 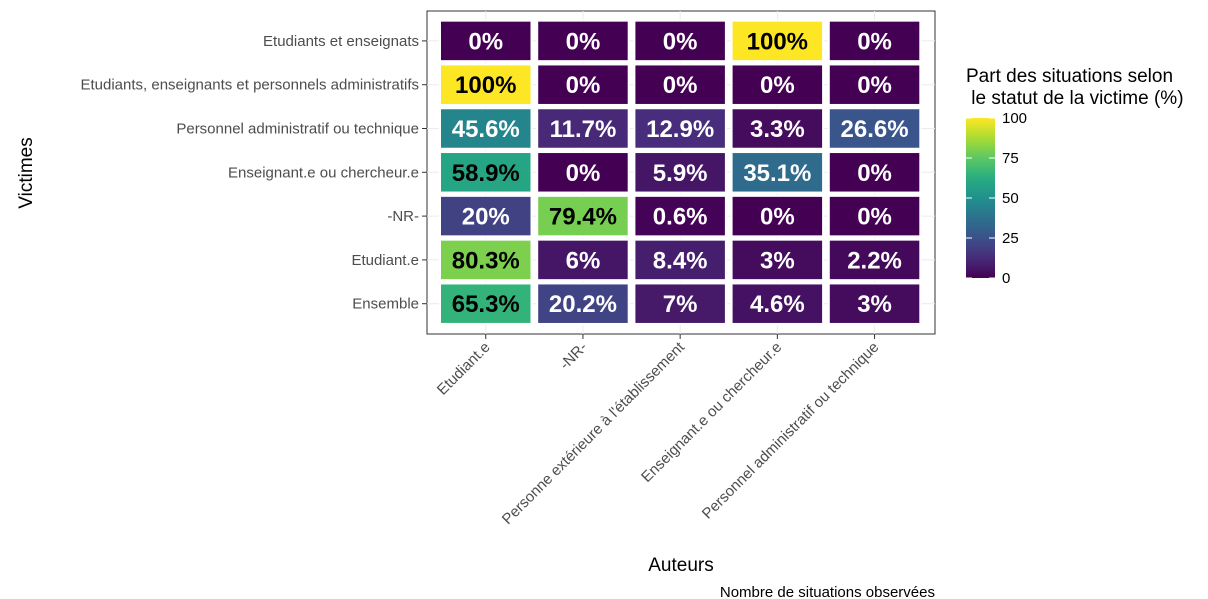 What do you see at coordinates (1069, 76) in the screenshot?
I see `legend-title-line-1: Part des situations selon` at bounding box center [1069, 76].